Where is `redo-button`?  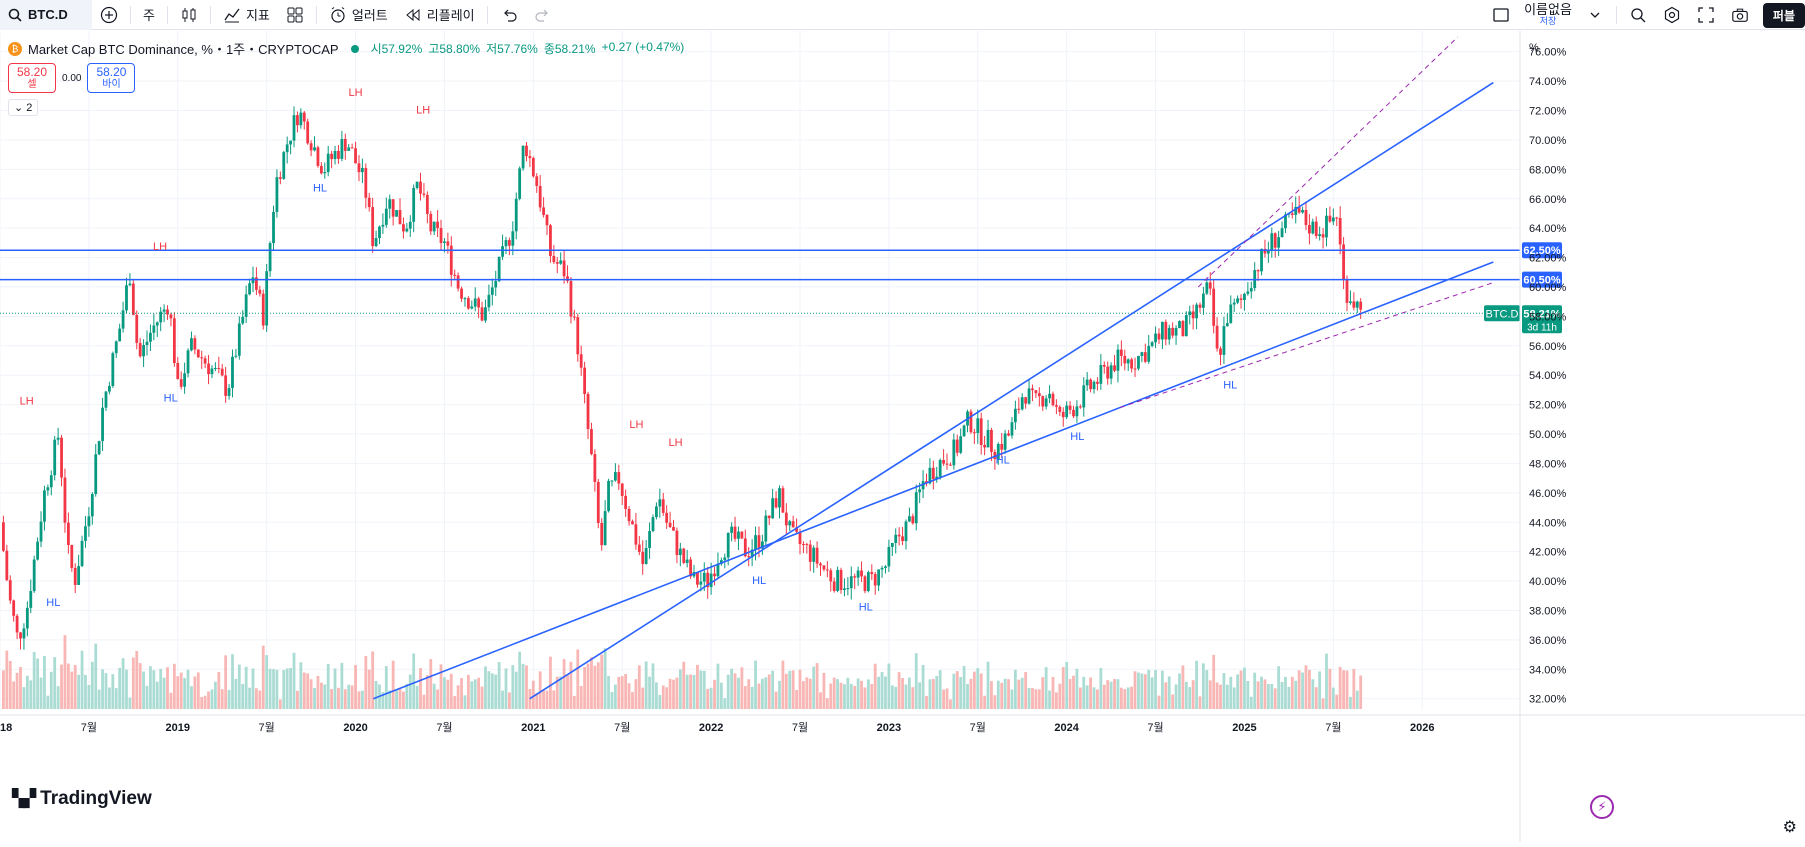
redo-button is located at coordinates (543, 15).